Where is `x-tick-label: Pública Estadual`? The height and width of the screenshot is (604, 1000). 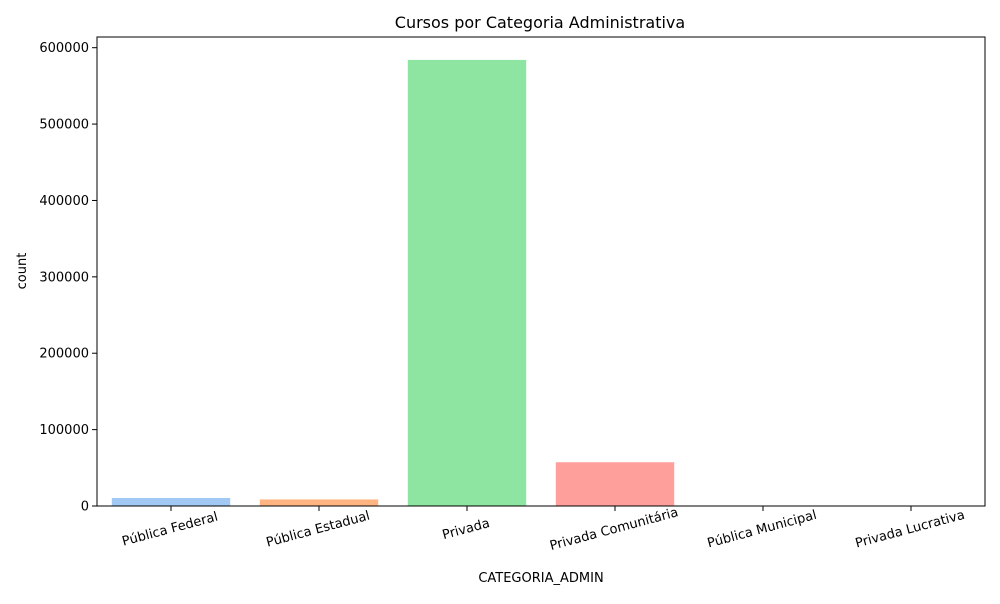 x-tick-label: Pública Estadual is located at coordinates (318, 530).